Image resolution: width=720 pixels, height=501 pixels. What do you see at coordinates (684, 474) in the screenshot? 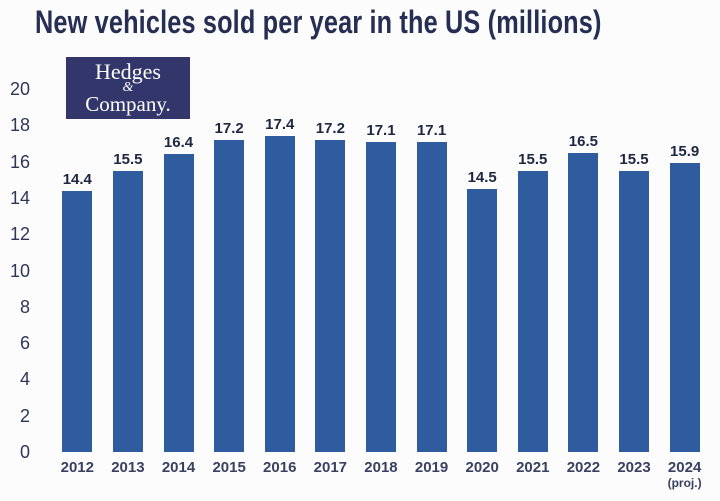
I see `year-label: 2024 (proj.)` at bounding box center [684, 474].